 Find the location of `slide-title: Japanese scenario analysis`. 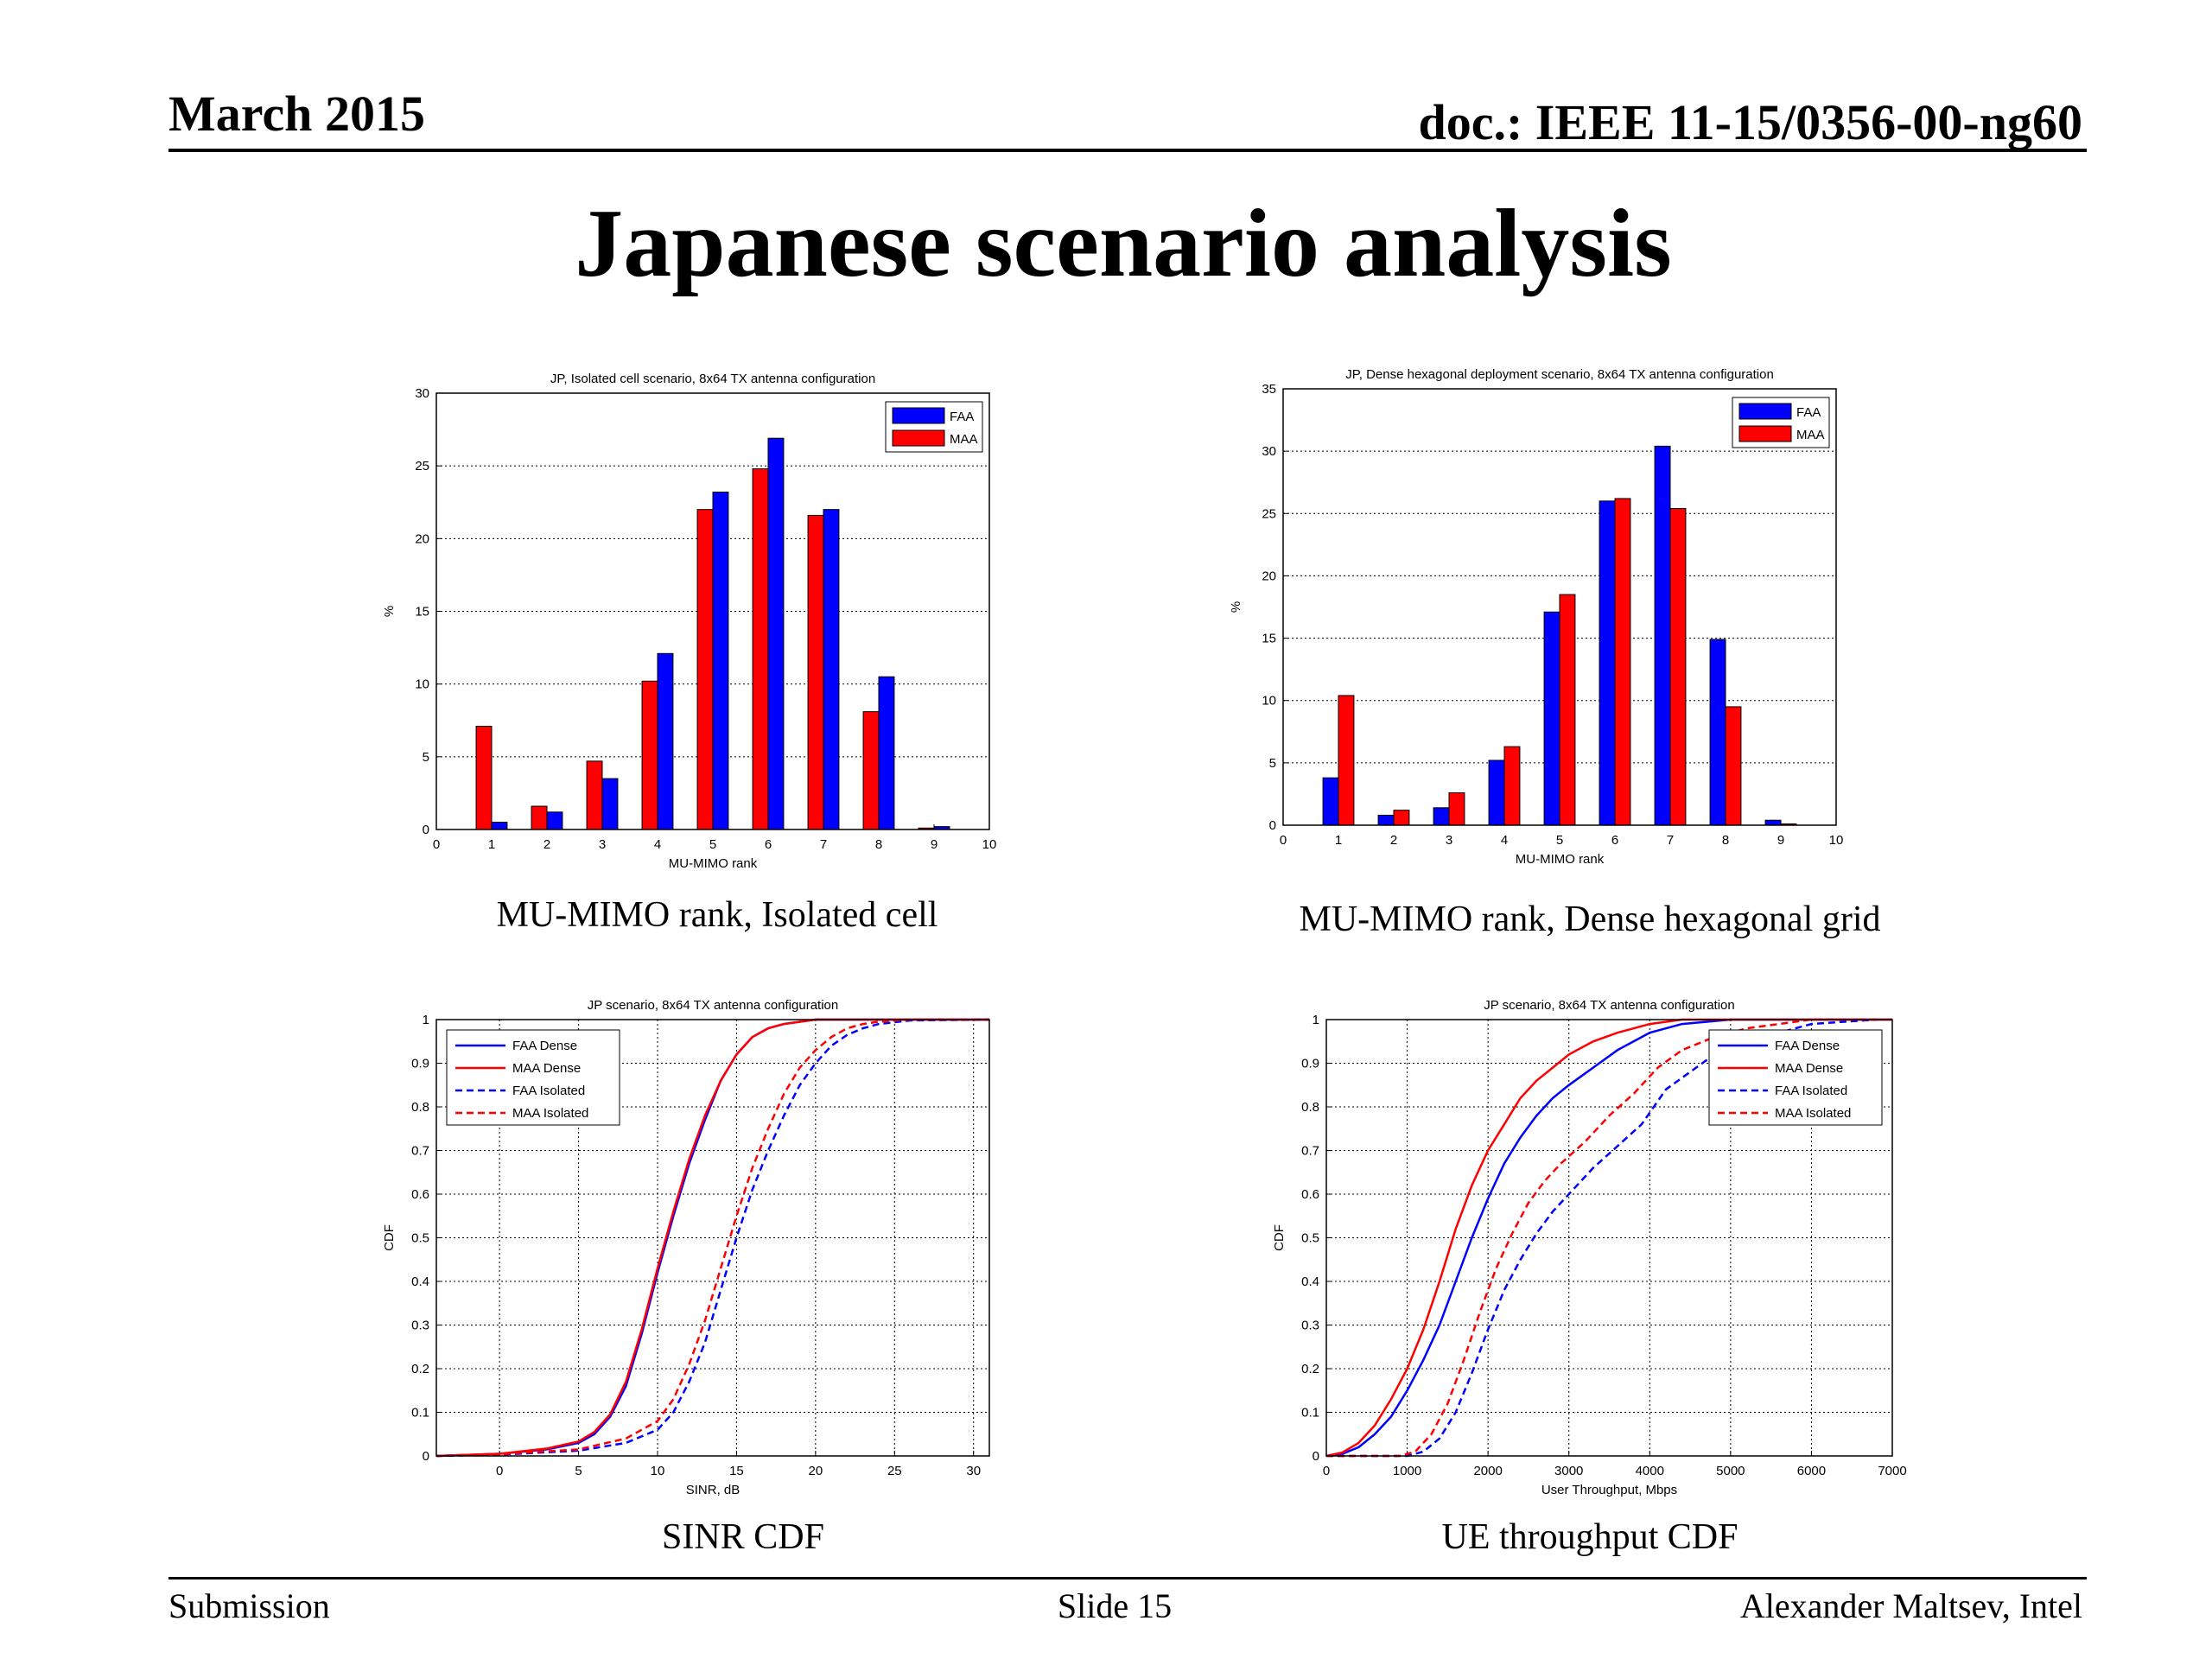

slide-title: Japanese scenario analysis is located at coordinates (1123, 243).